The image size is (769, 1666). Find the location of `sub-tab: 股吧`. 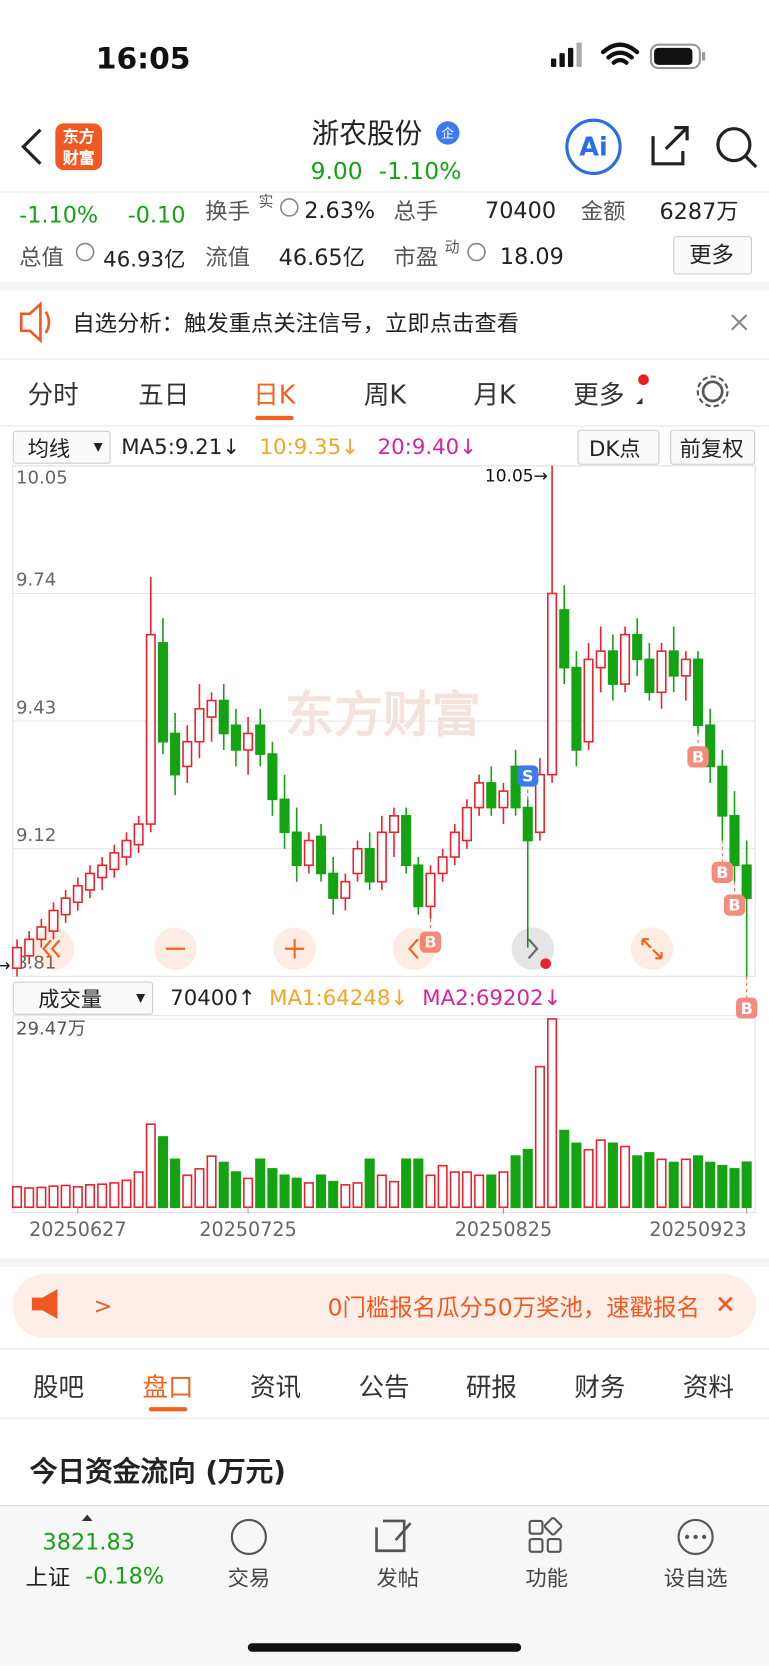

sub-tab: 股吧 is located at coordinates (58, 1387).